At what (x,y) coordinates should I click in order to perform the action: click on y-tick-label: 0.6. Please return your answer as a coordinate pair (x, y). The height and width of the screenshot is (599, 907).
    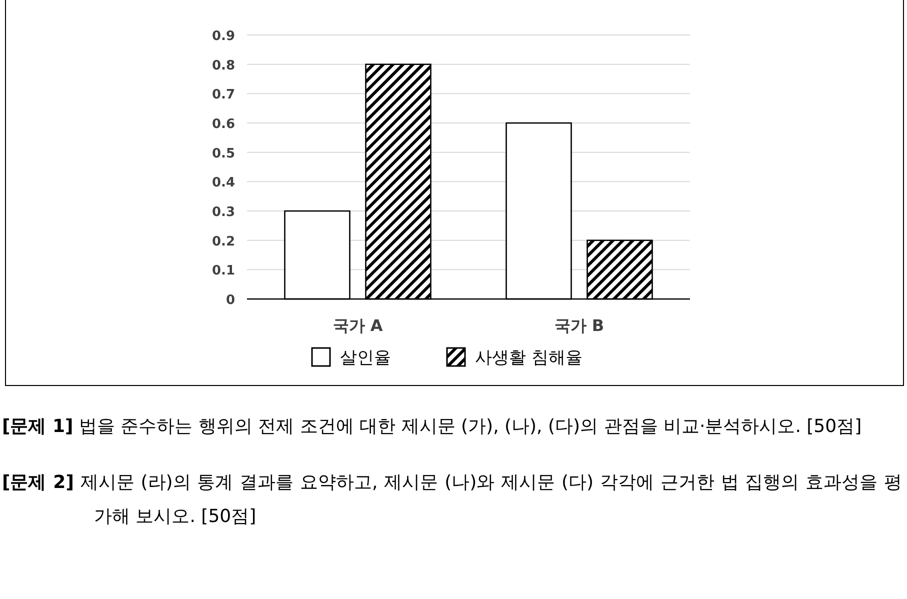
    Looking at the image, I should click on (223, 124).